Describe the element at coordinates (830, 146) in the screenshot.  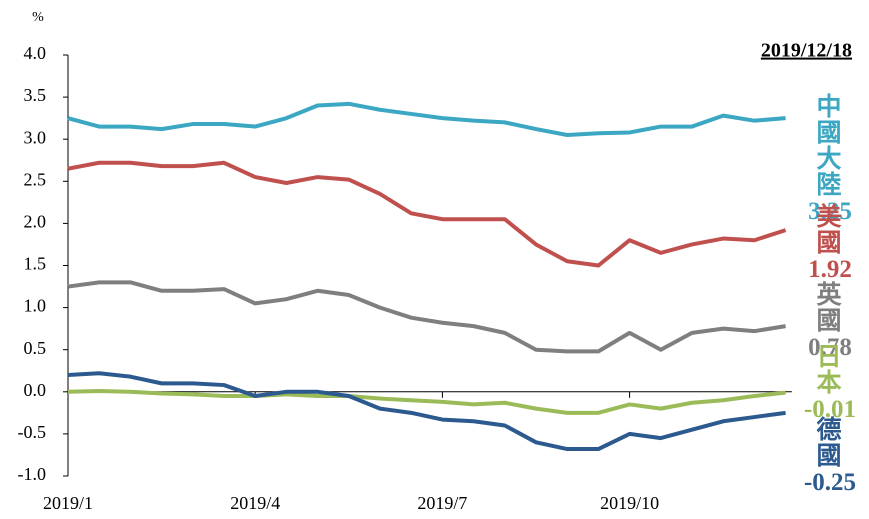
I see `series-name: 中國大陸` at that location.